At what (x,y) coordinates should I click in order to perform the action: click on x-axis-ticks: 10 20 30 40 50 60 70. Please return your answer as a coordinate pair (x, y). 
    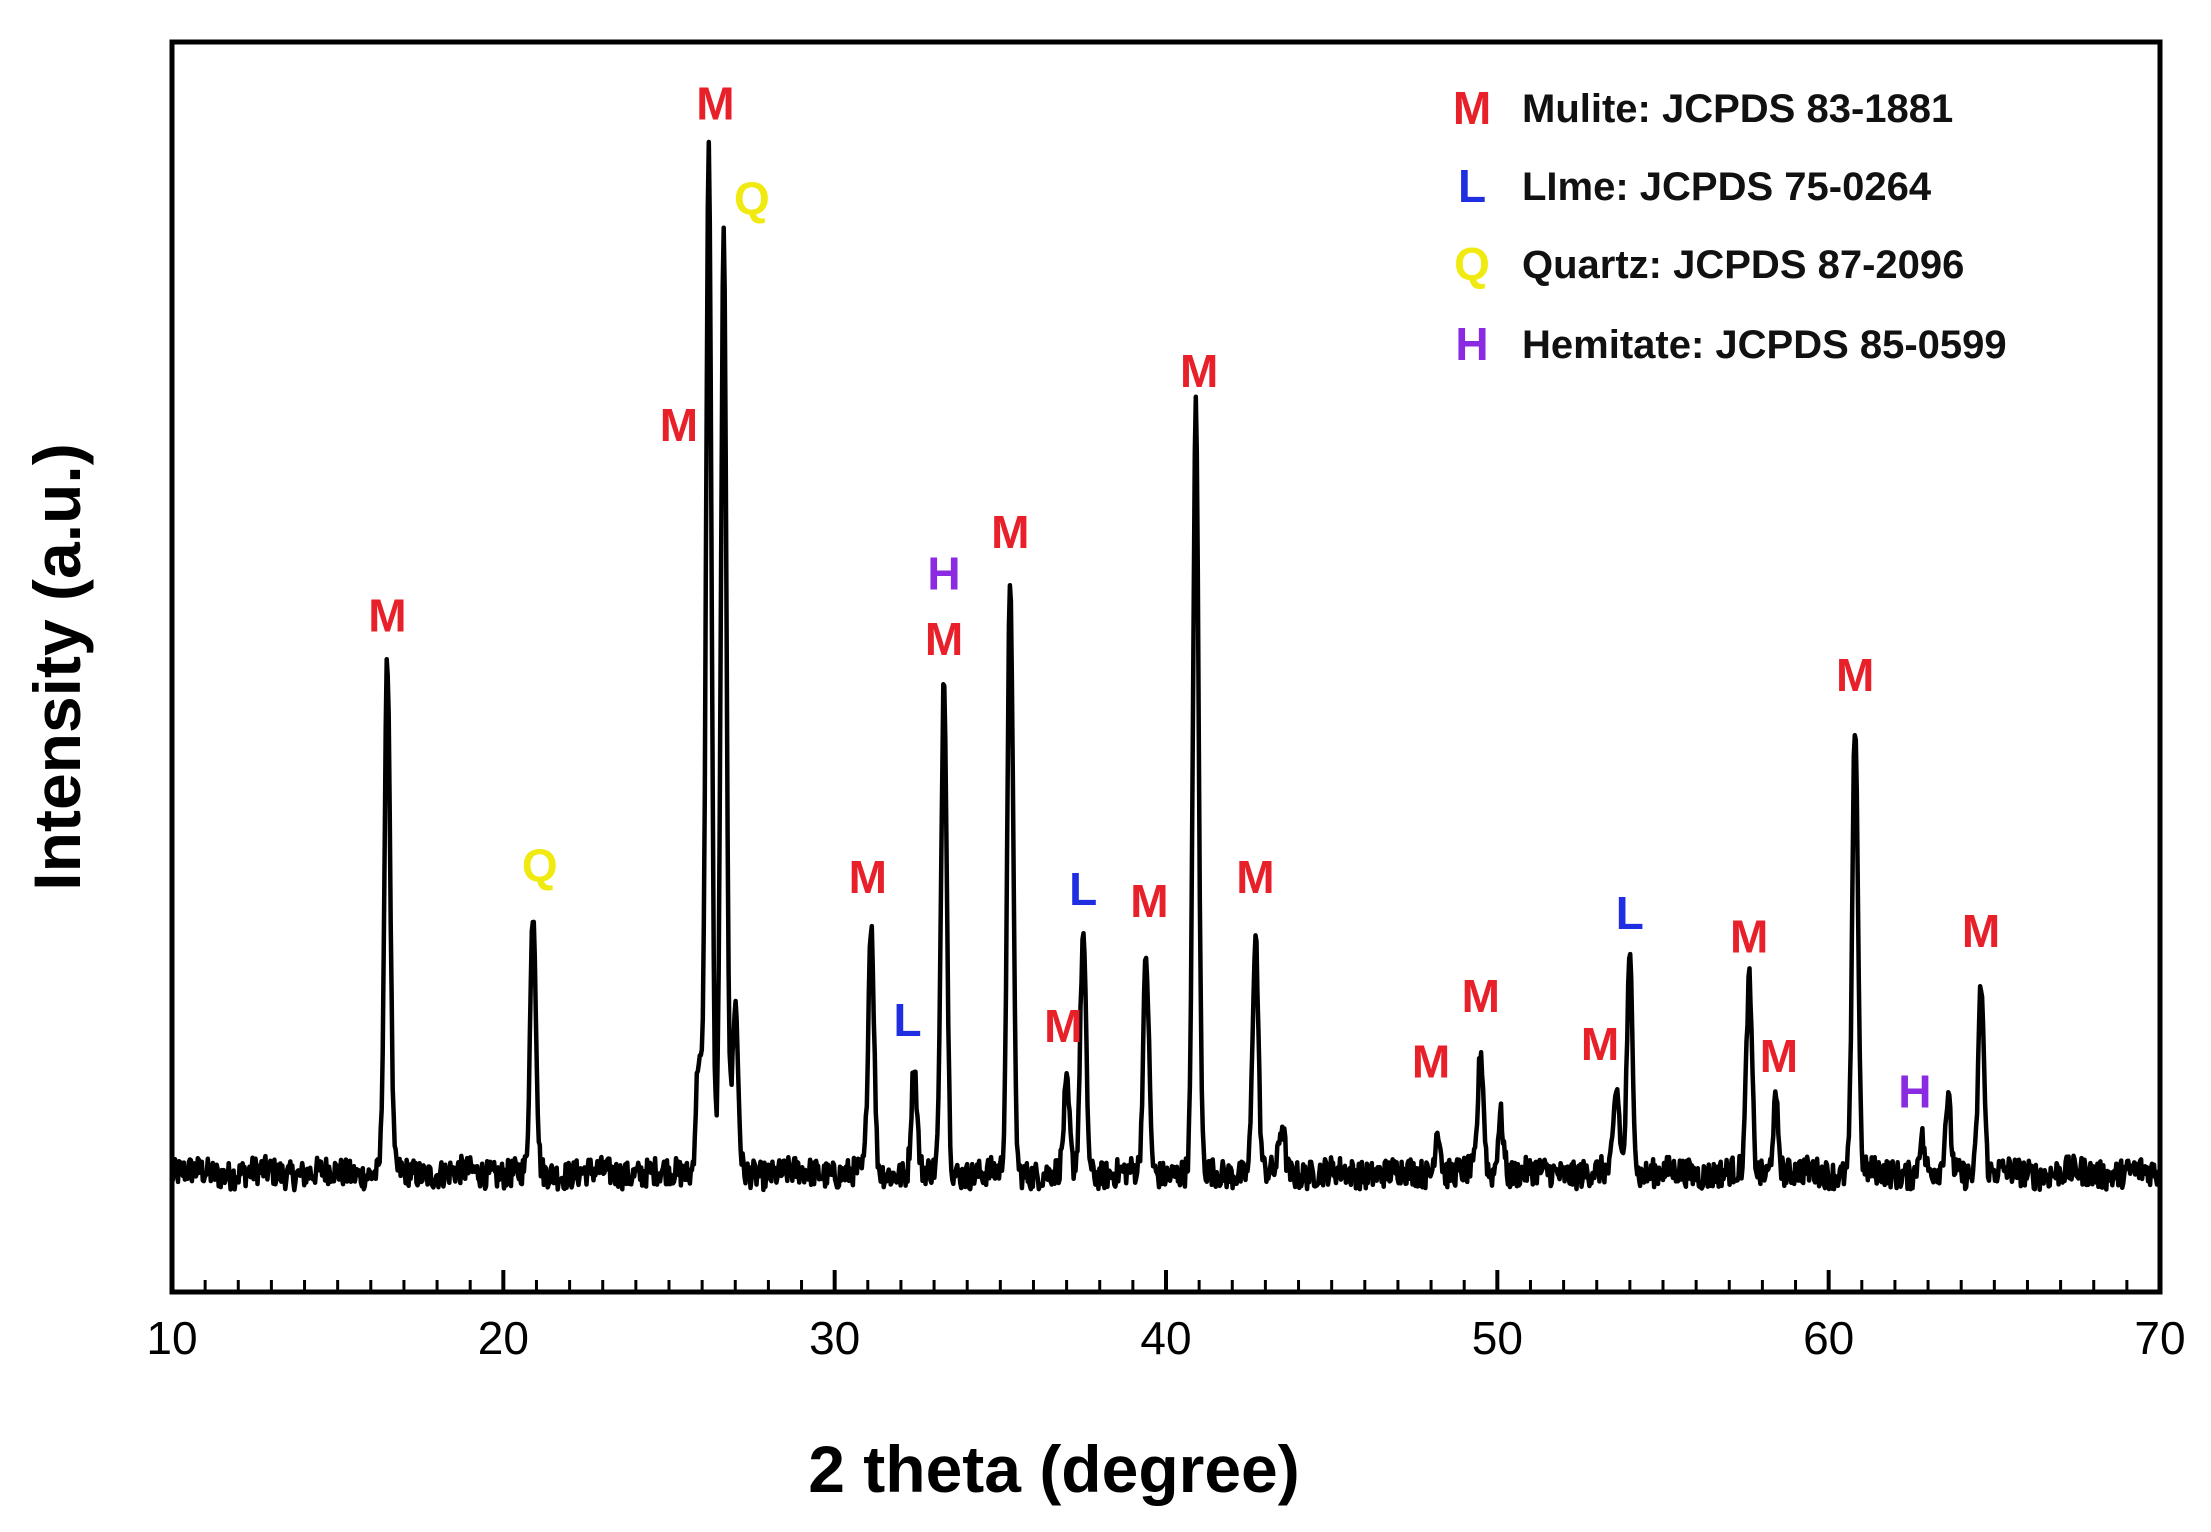
    Looking at the image, I should click on (1166, 1317).